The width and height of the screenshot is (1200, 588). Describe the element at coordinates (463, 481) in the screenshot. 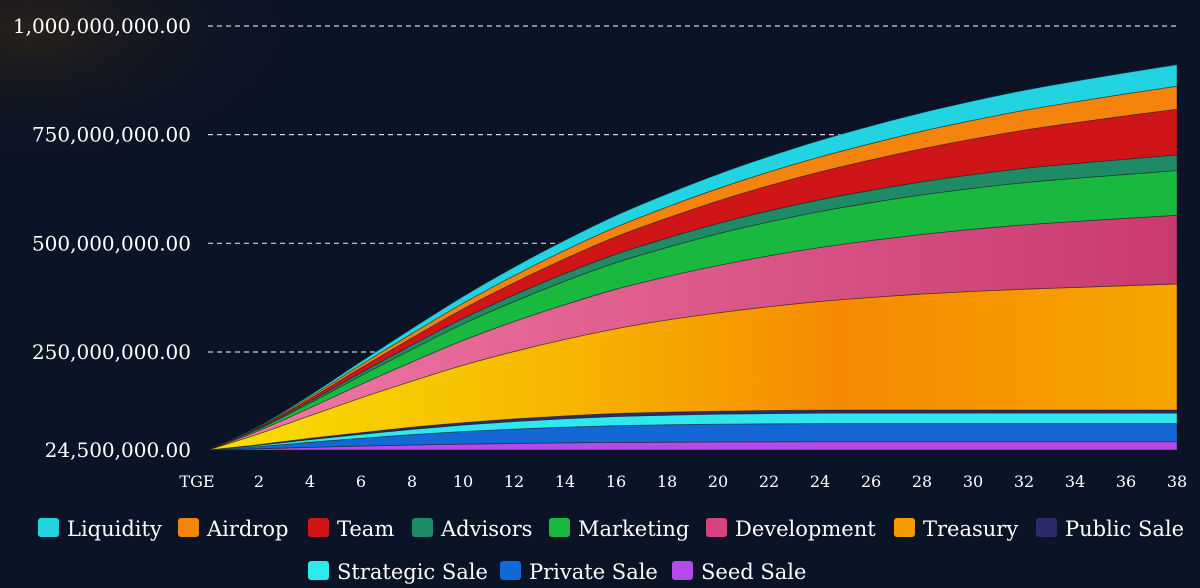

I see `x-tick-label: 10` at that location.